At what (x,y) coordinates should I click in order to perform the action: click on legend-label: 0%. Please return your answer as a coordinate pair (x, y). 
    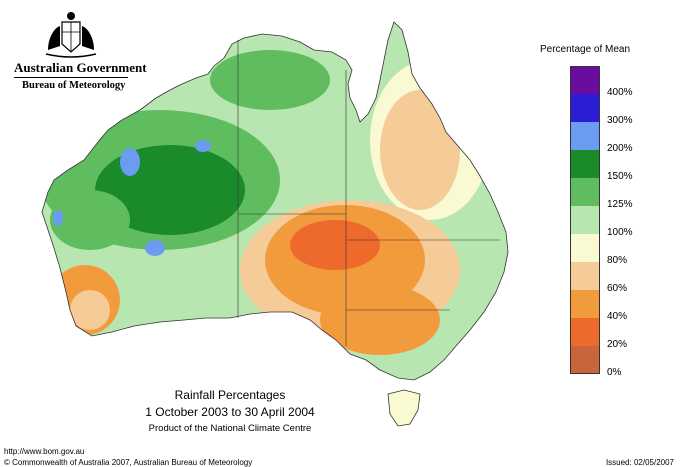
    Looking at the image, I should click on (614, 372).